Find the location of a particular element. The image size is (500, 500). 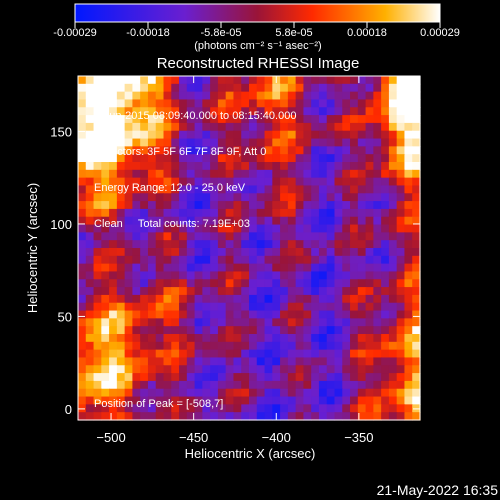

peak-position-label: Position of Peak = [-508,7] is located at coordinates (159, 404).